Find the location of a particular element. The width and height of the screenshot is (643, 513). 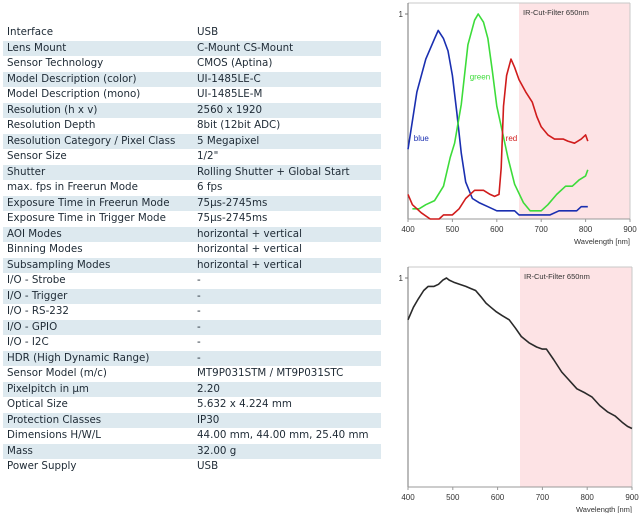

spec-row: Model Description (mono) UI-1485LE-M is located at coordinates (192, 95).